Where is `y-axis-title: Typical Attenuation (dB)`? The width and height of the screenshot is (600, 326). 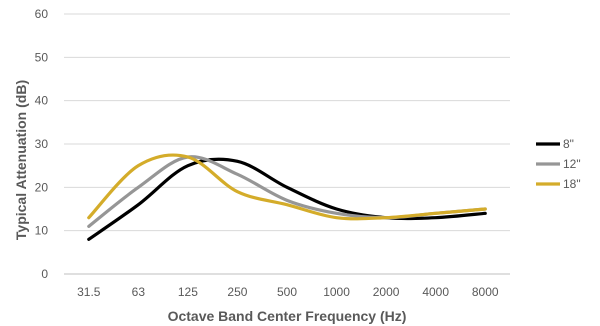
y-axis-title: Typical Attenuation (dB) is located at coordinates (21, 160).